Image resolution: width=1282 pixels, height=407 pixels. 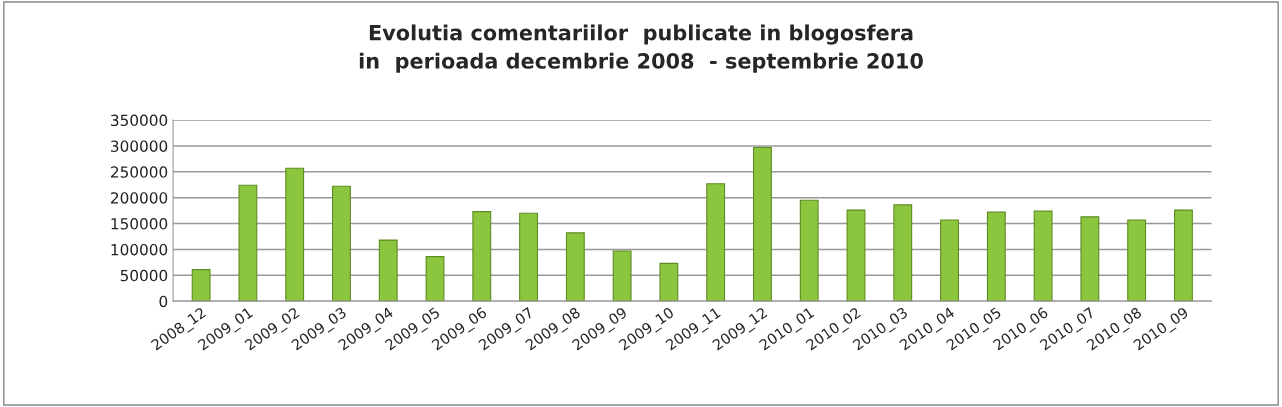 What do you see at coordinates (139, 249) in the screenshot?
I see `y-tick-label: 100000` at bounding box center [139, 249].